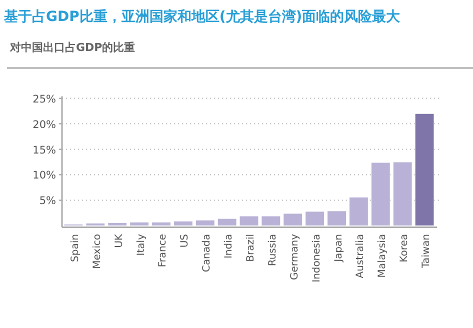 The width and height of the screenshot is (473, 328). What do you see at coordinates (44, 150) in the screenshot?
I see `y-tick-label: 15%` at bounding box center [44, 150].